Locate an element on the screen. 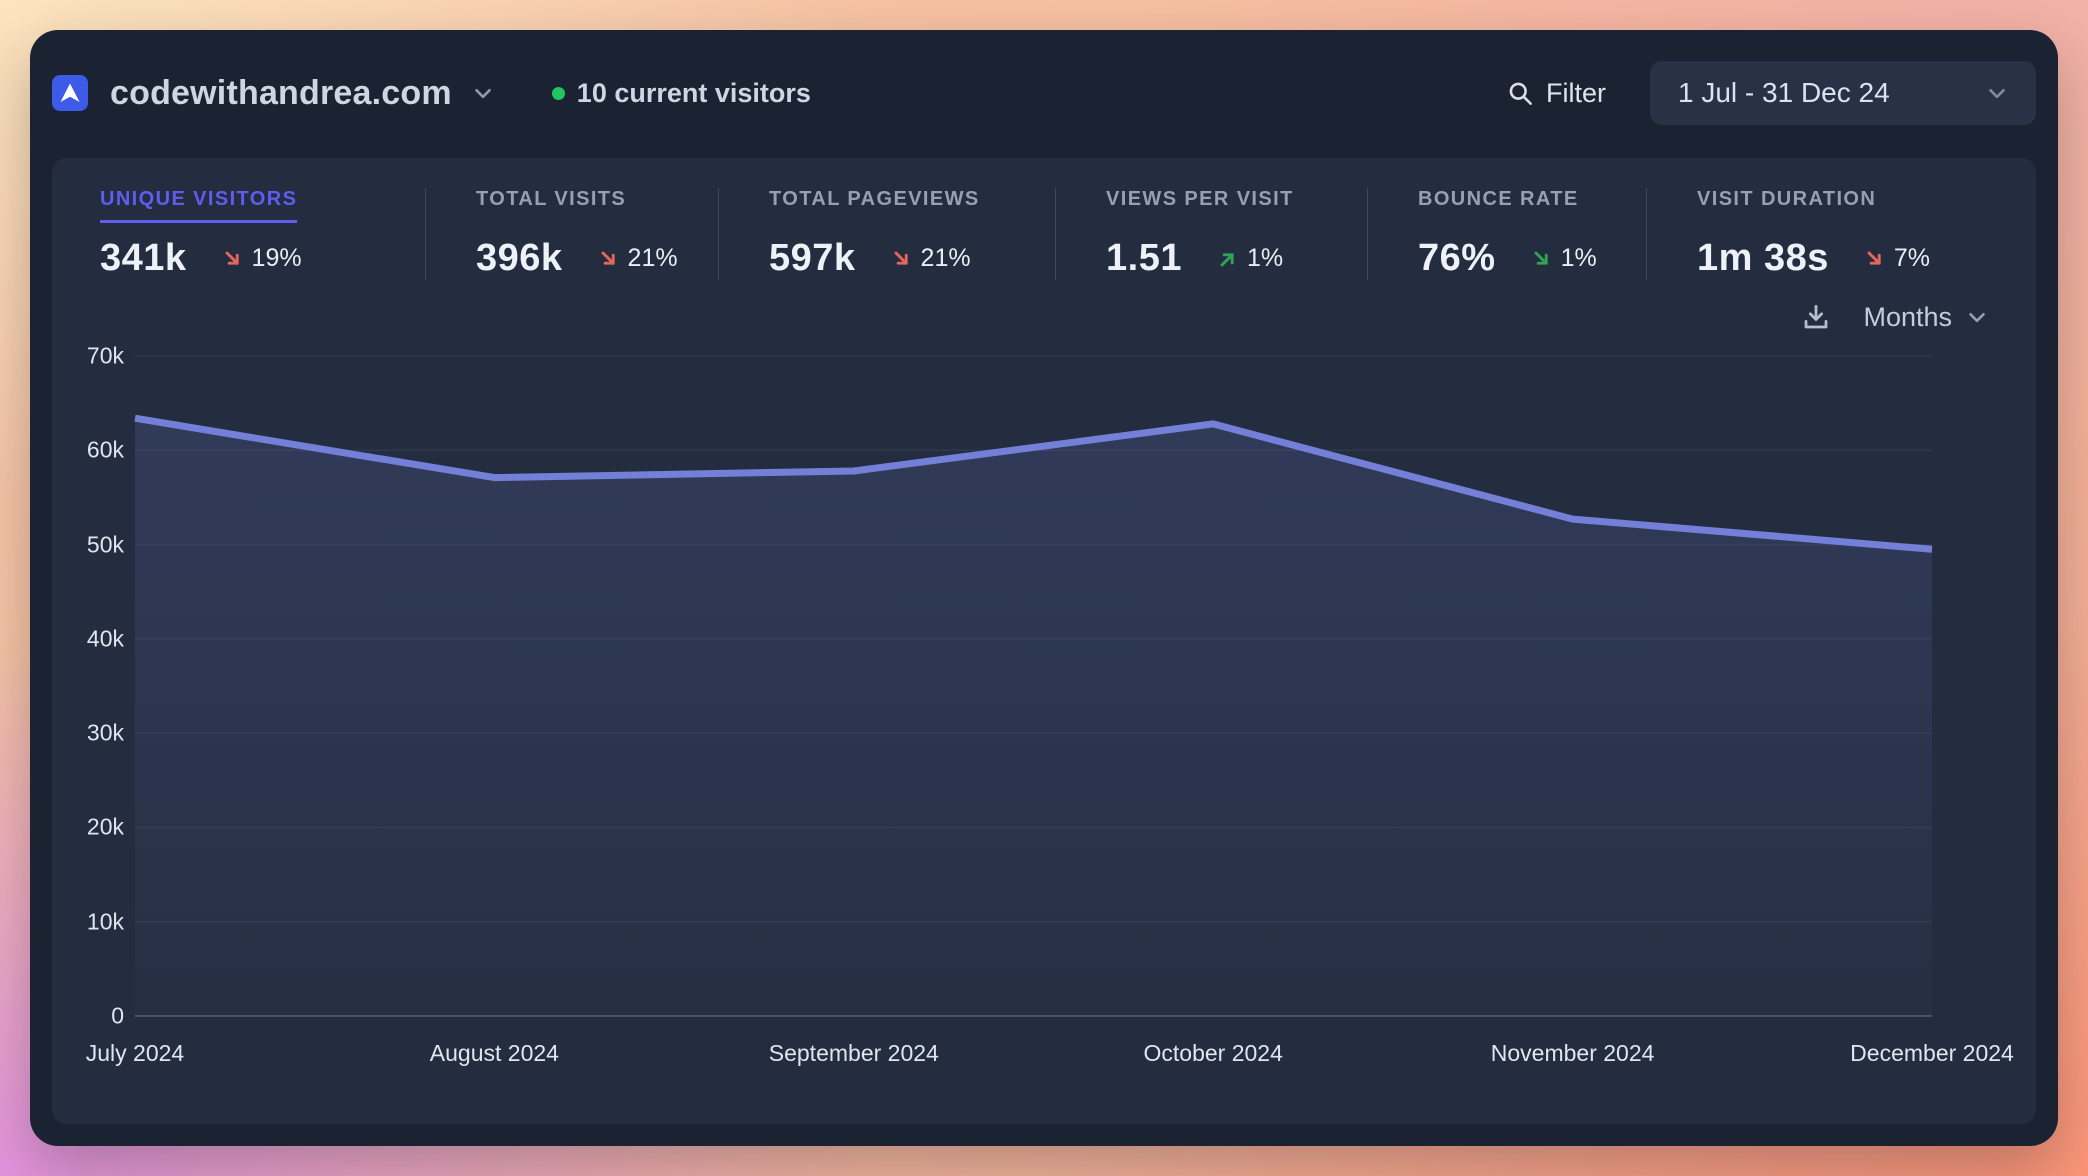  site-group: codewithandrea.com 10 current visitors is located at coordinates (431, 93).